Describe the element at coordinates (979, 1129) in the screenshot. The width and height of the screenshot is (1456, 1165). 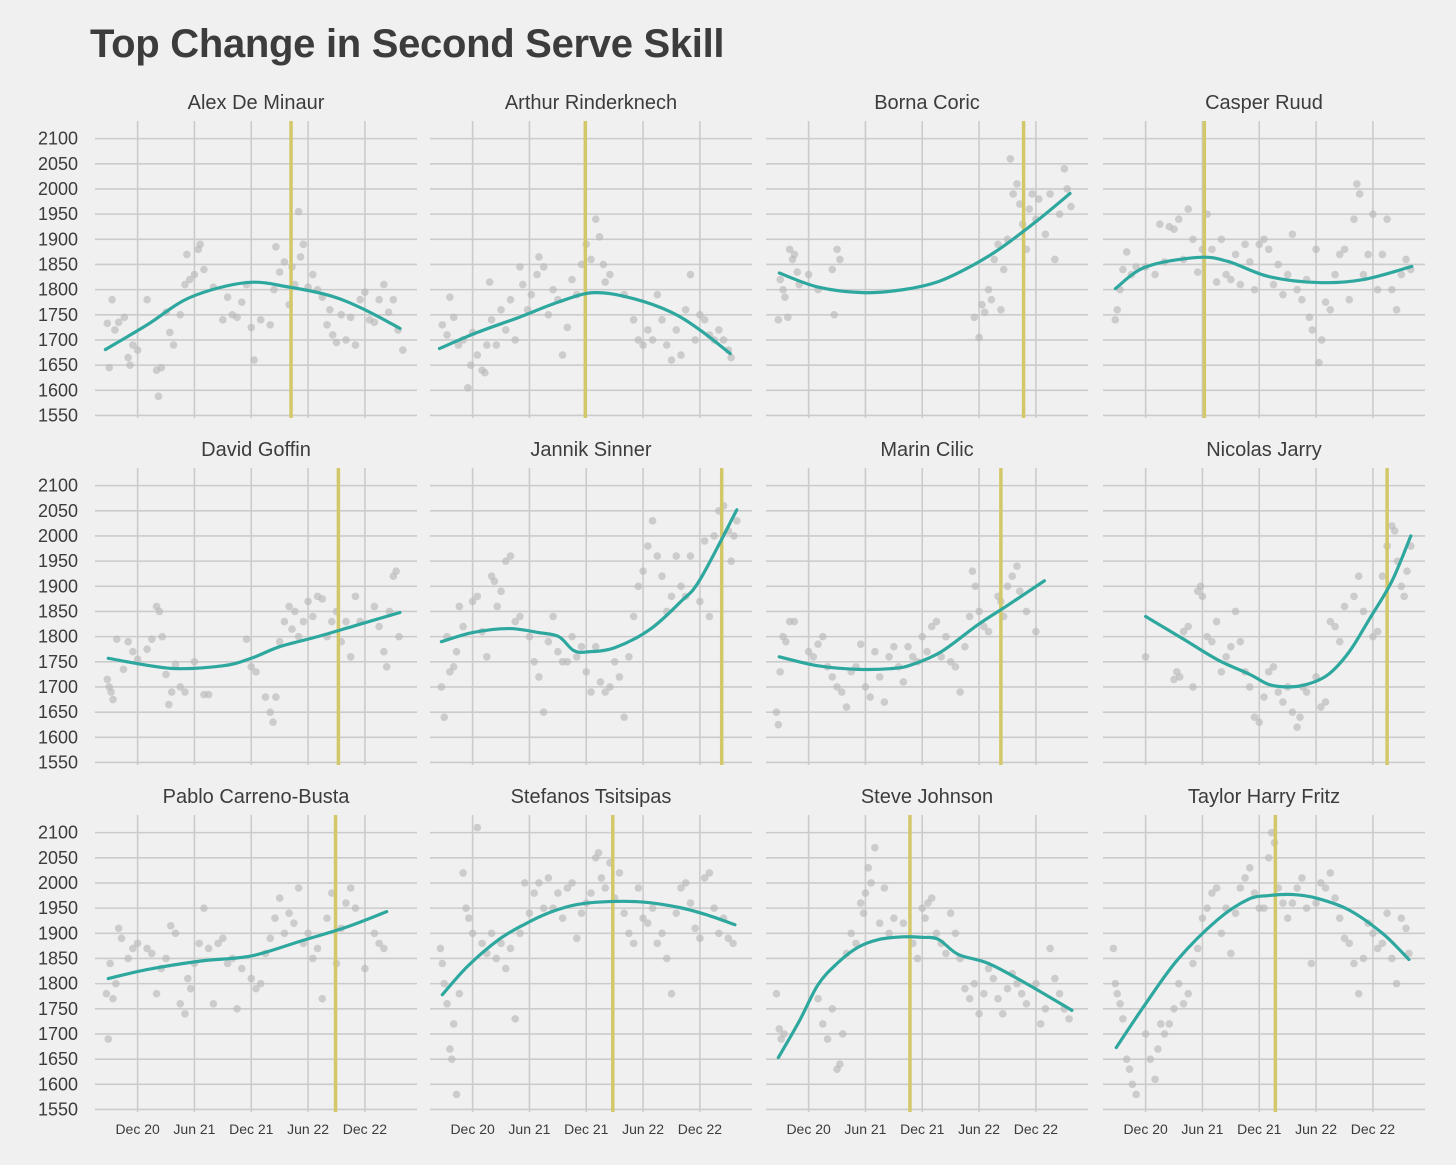
I see `x-tick-label: Jun 22` at that location.